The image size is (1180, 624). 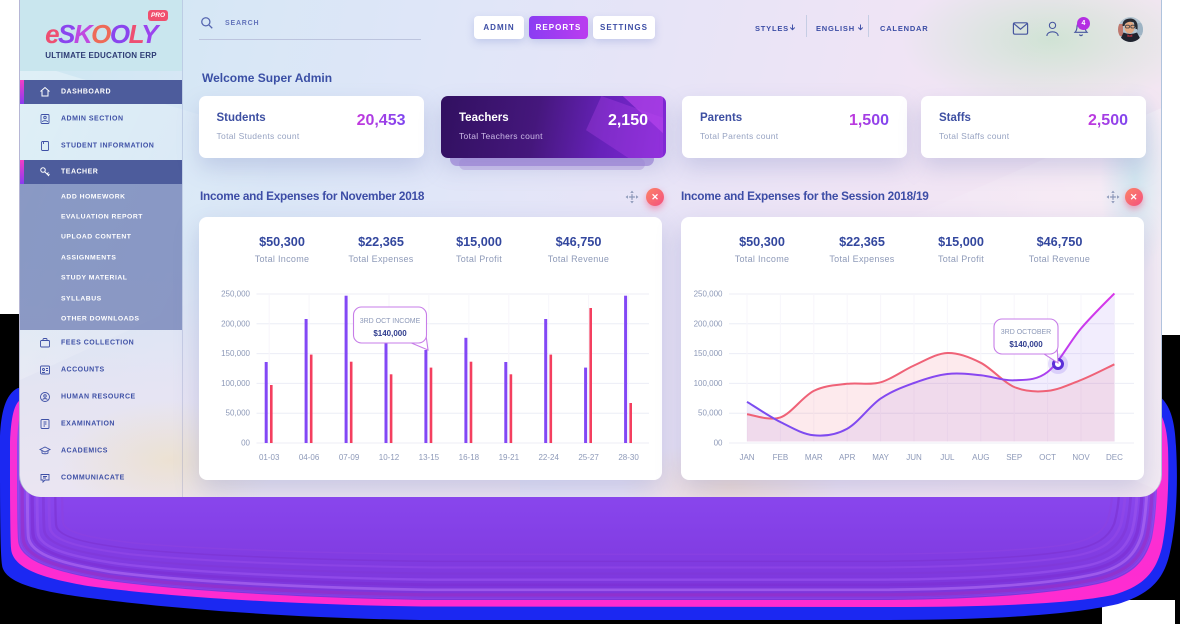 What do you see at coordinates (628, 457) in the screenshot?
I see `svg-text: 28-30` at bounding box center [628, 457].